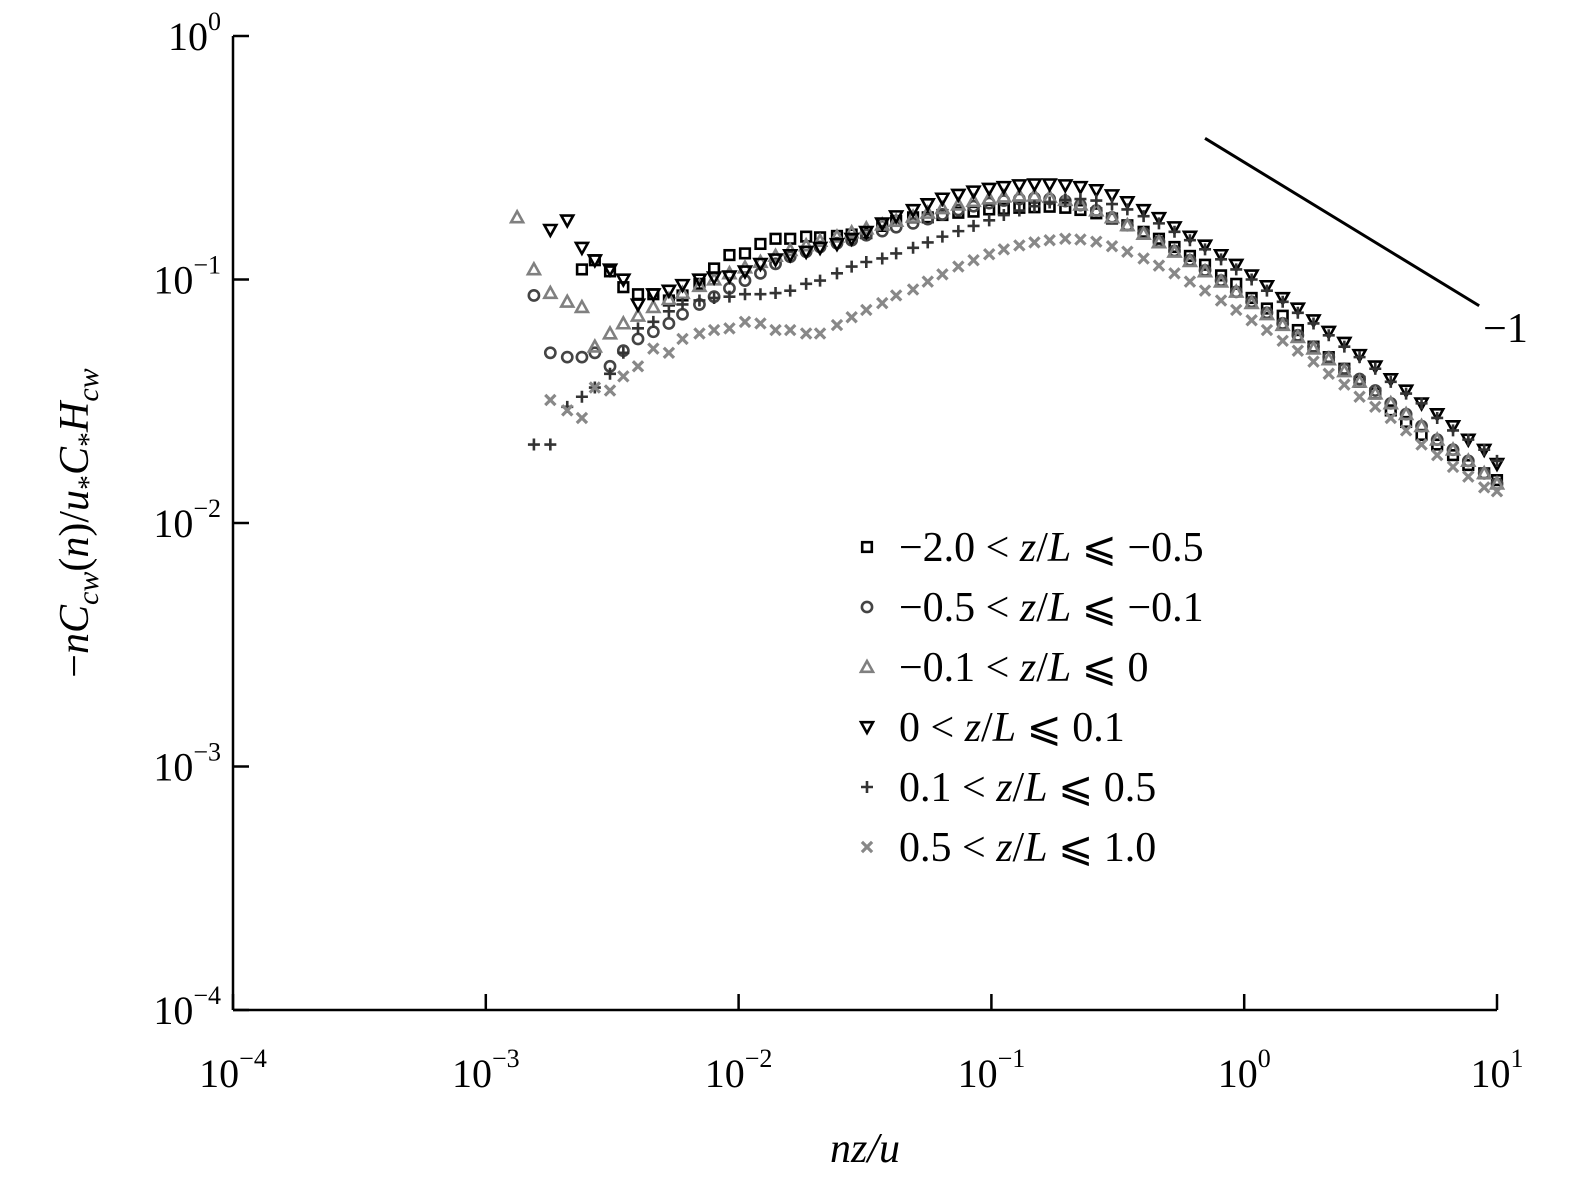 Image resolution: width=1575 pixels, height=1182 pixels. Describe the element at coordinates (486, 1070) in the screenshot. I see `x-tick-label: 10−3` at that location.